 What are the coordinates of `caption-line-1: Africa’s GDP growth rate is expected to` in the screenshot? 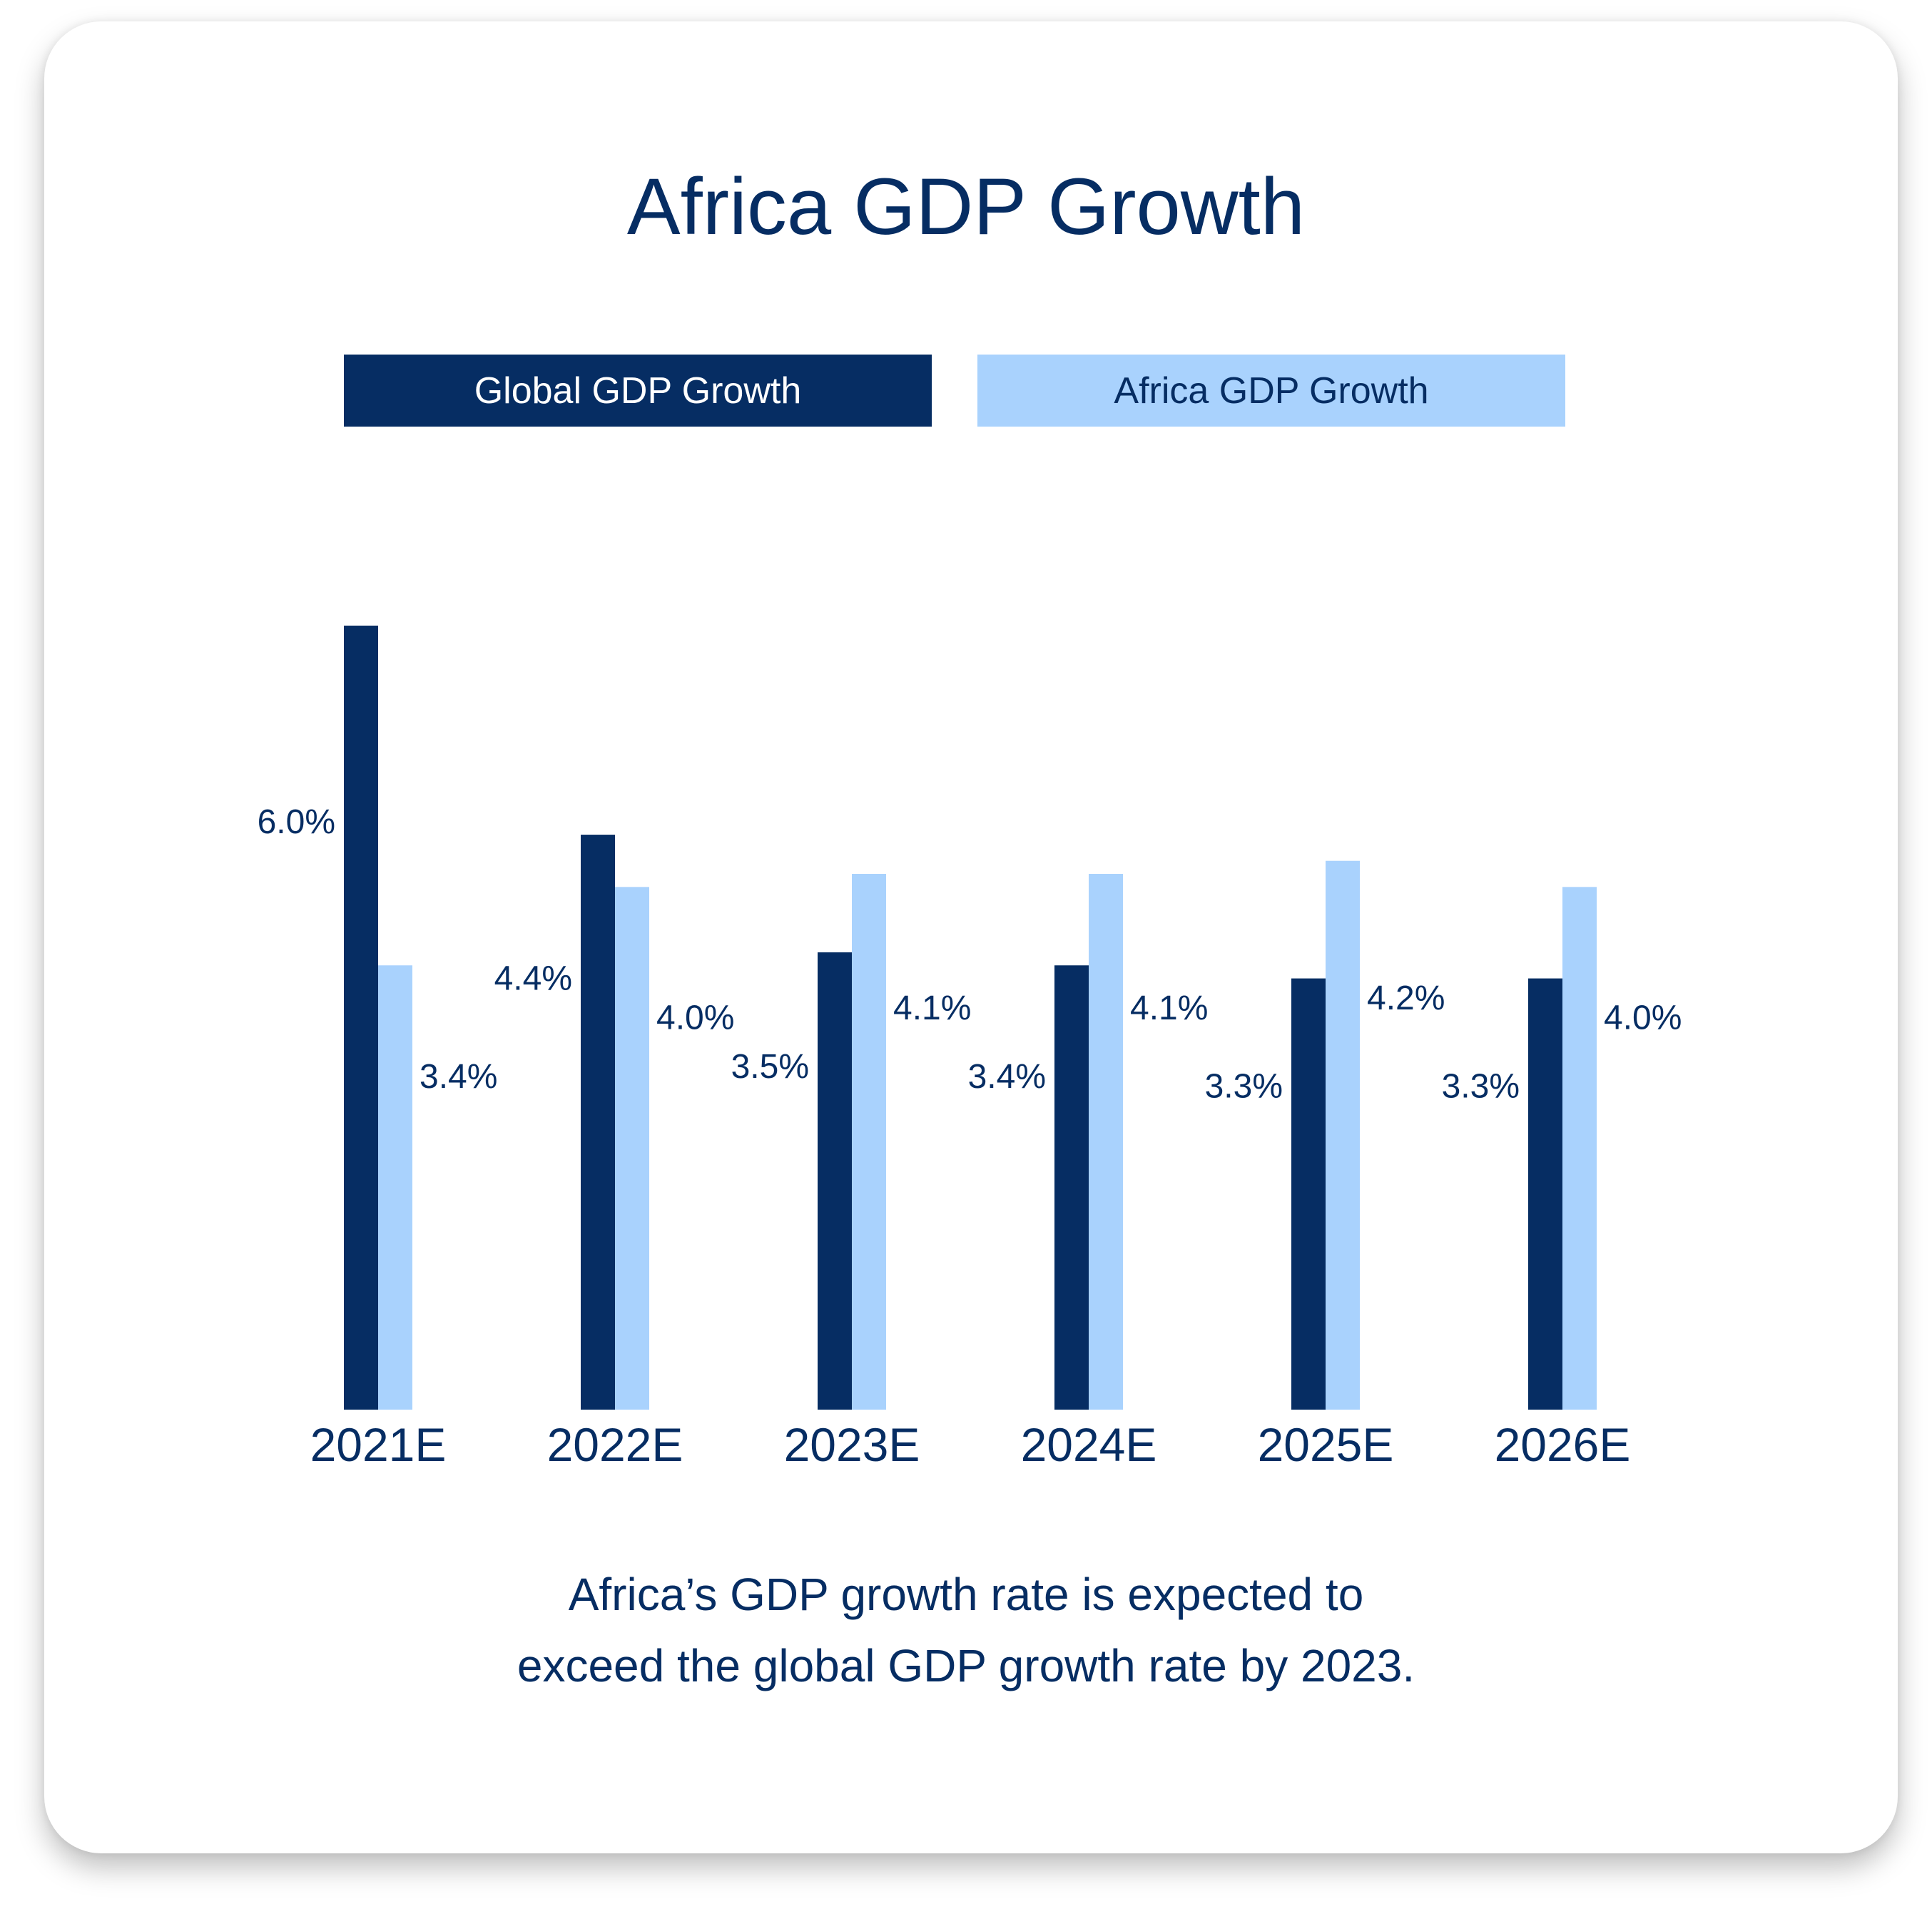 It's located at (966, 1594).